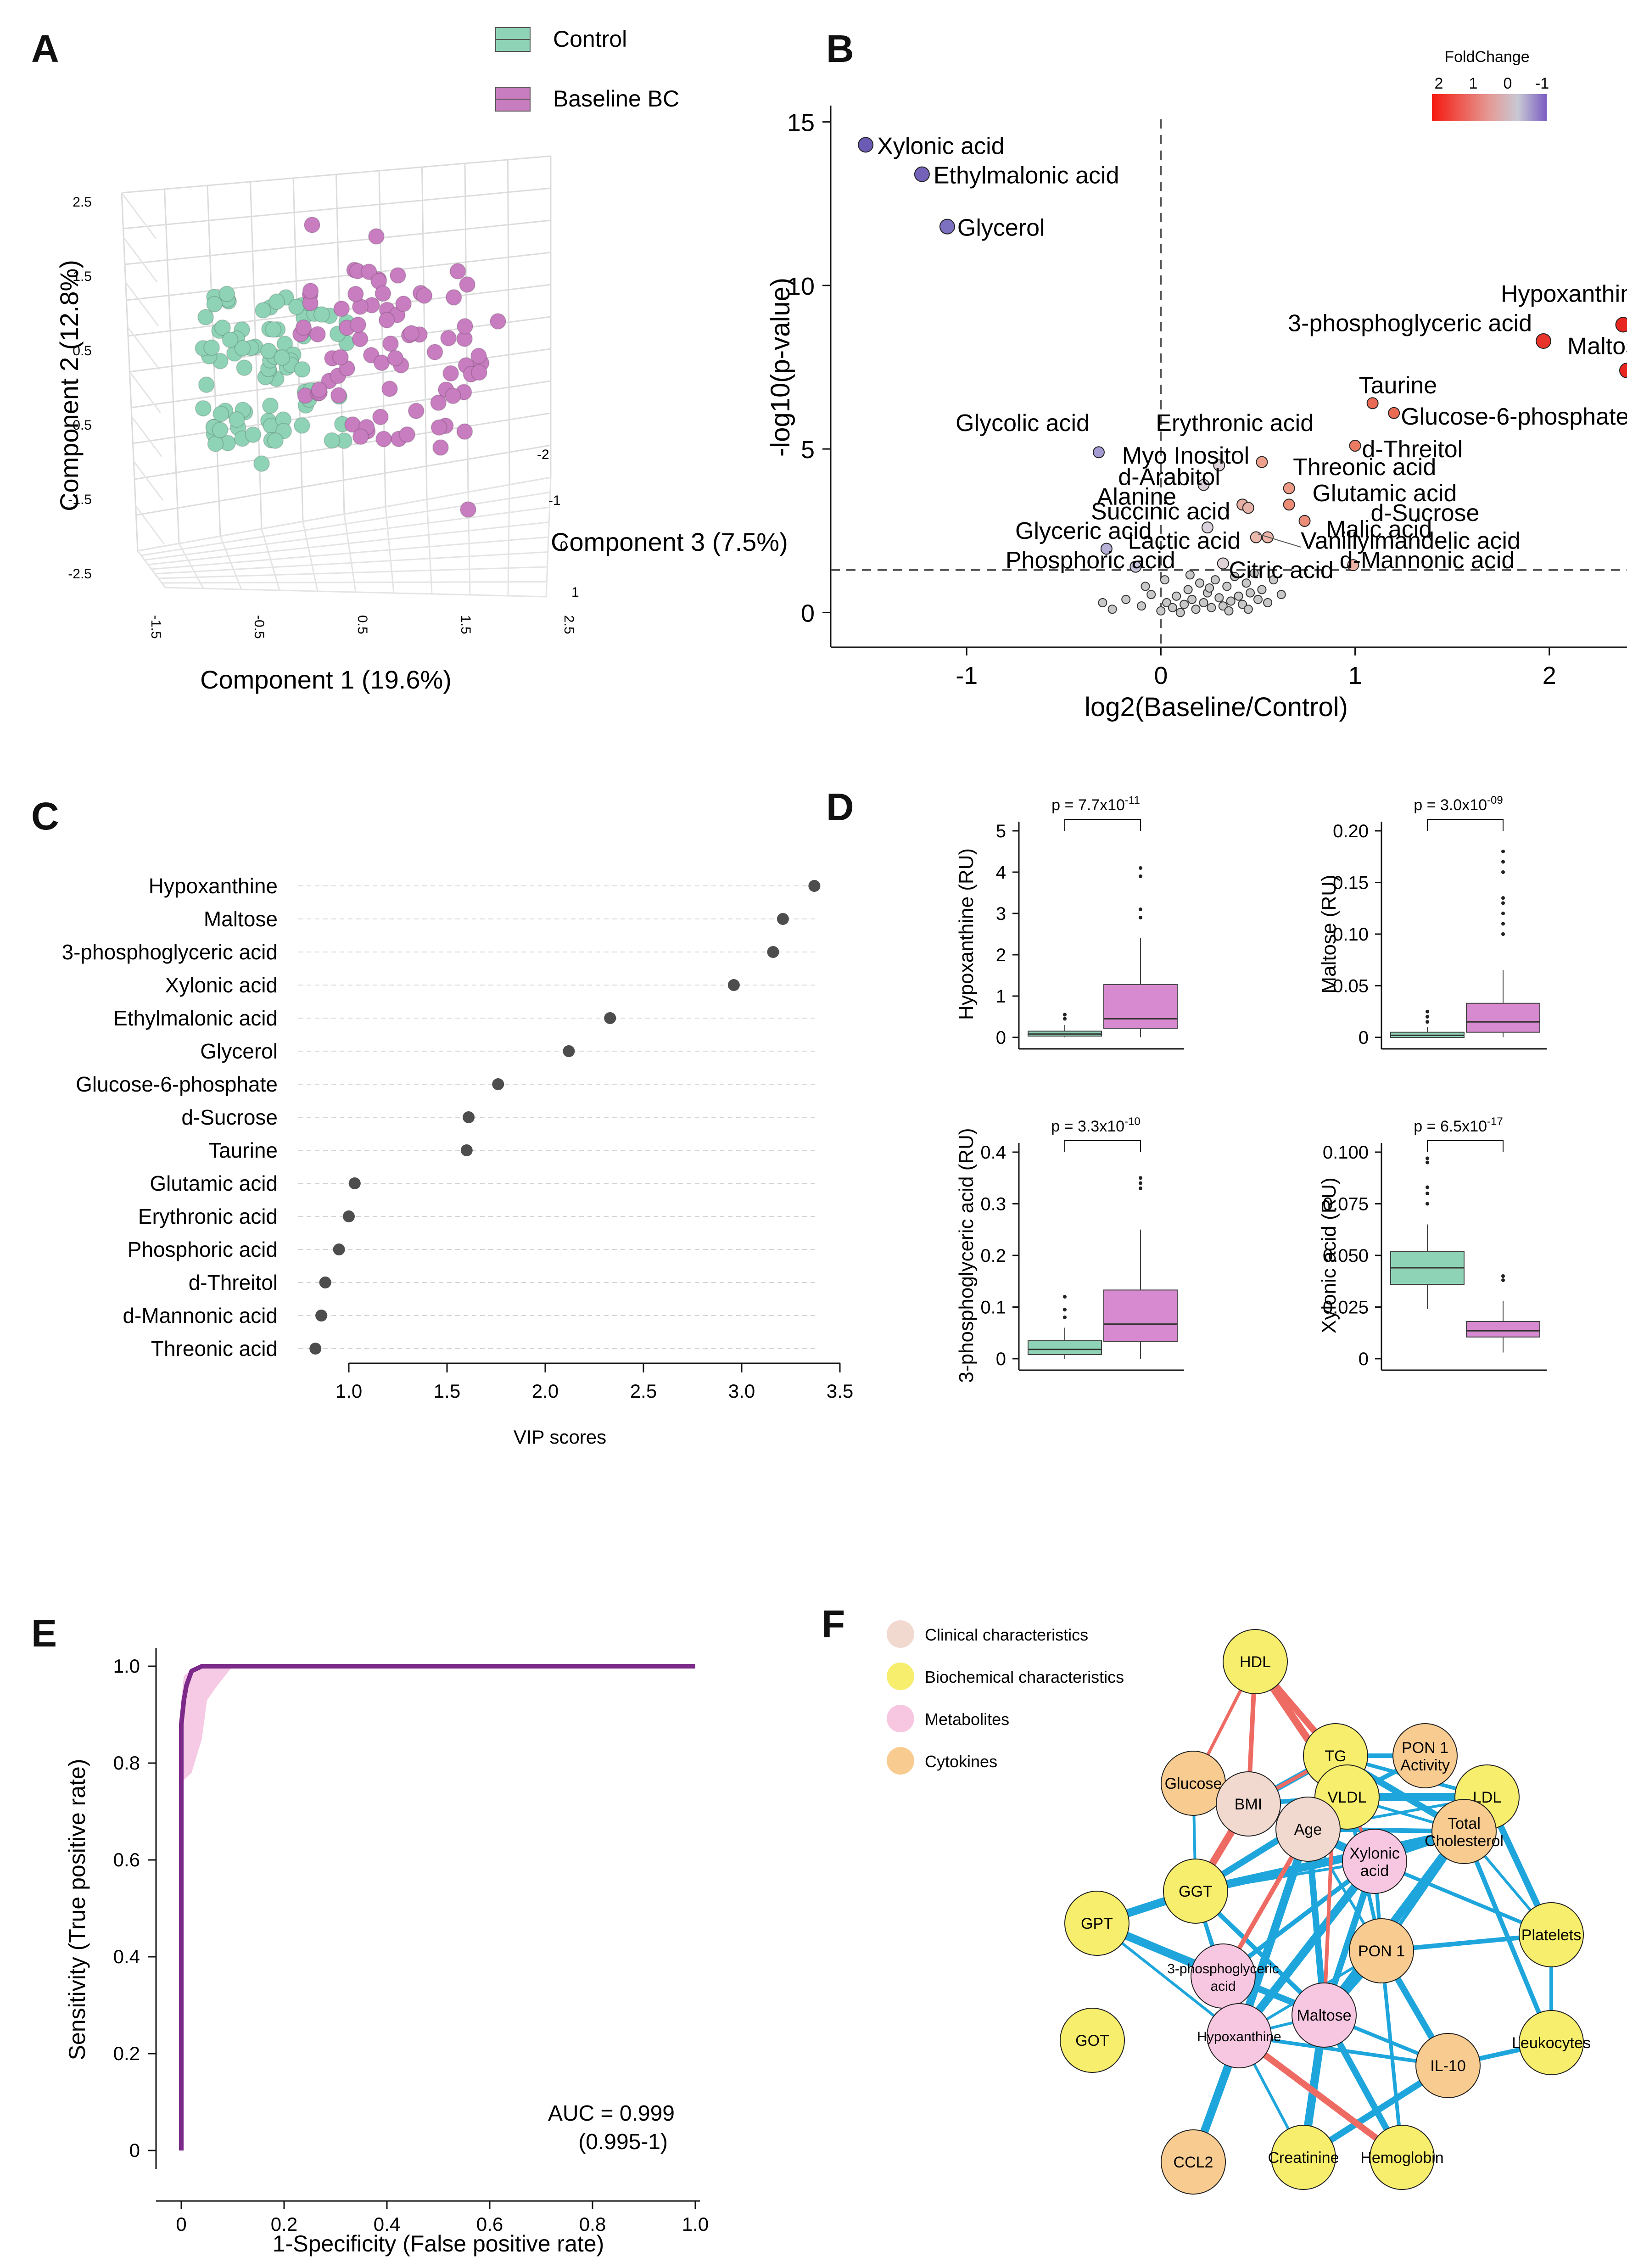  Describe the element at coordinates (1001, 1038) in the screenshot. I see `boxplot-y-tick: 0` at that location.